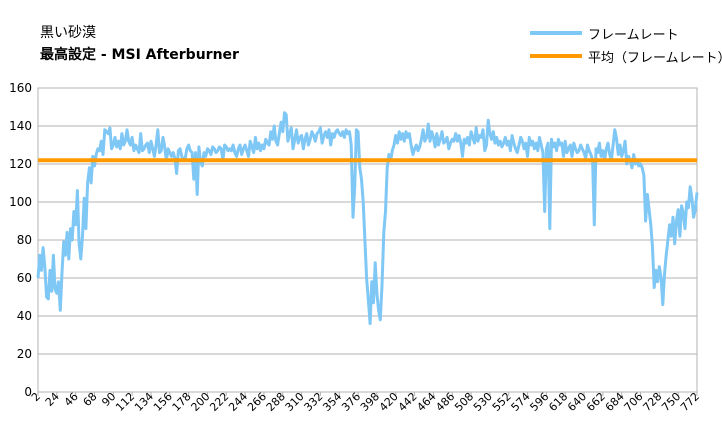  Describe the element at coordinates (24, 278) in the screenshot. I see `y-tick-label: 60` at that location.